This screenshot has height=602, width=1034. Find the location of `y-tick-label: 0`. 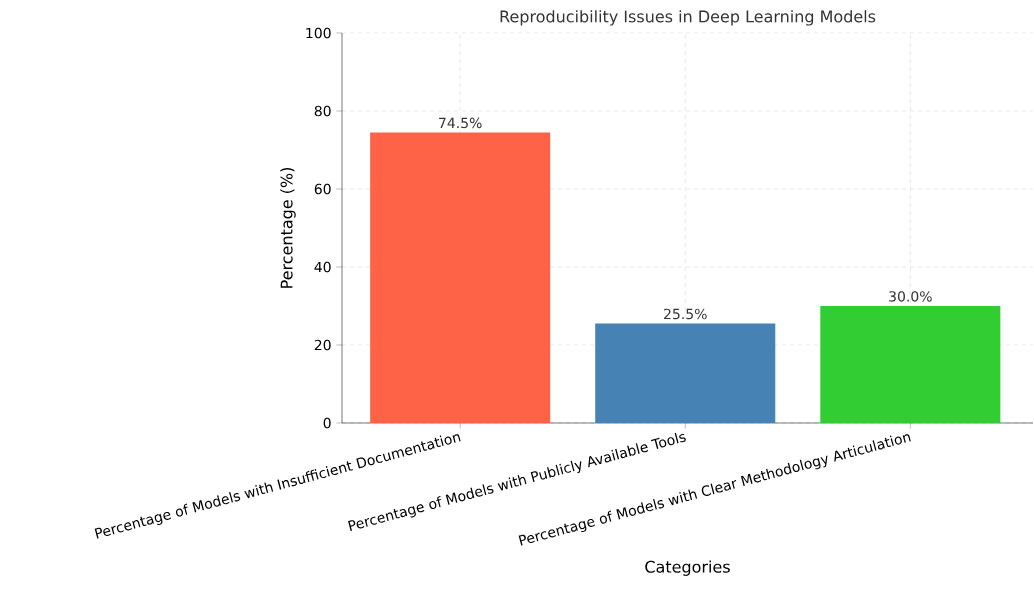

y-tick-label: 0 is located at coordinates (327, 423).